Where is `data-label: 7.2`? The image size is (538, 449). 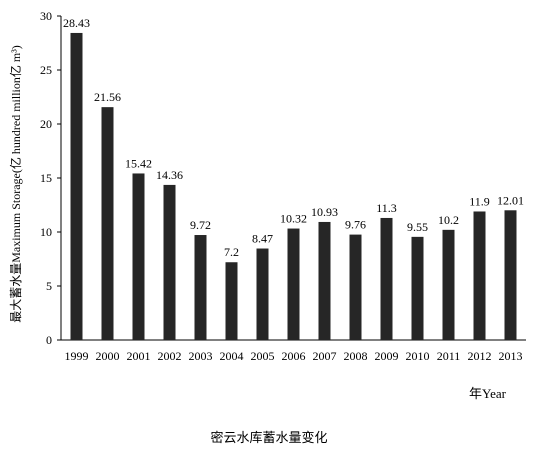 data-label: 7.2 is located at coordinates (231, 252).